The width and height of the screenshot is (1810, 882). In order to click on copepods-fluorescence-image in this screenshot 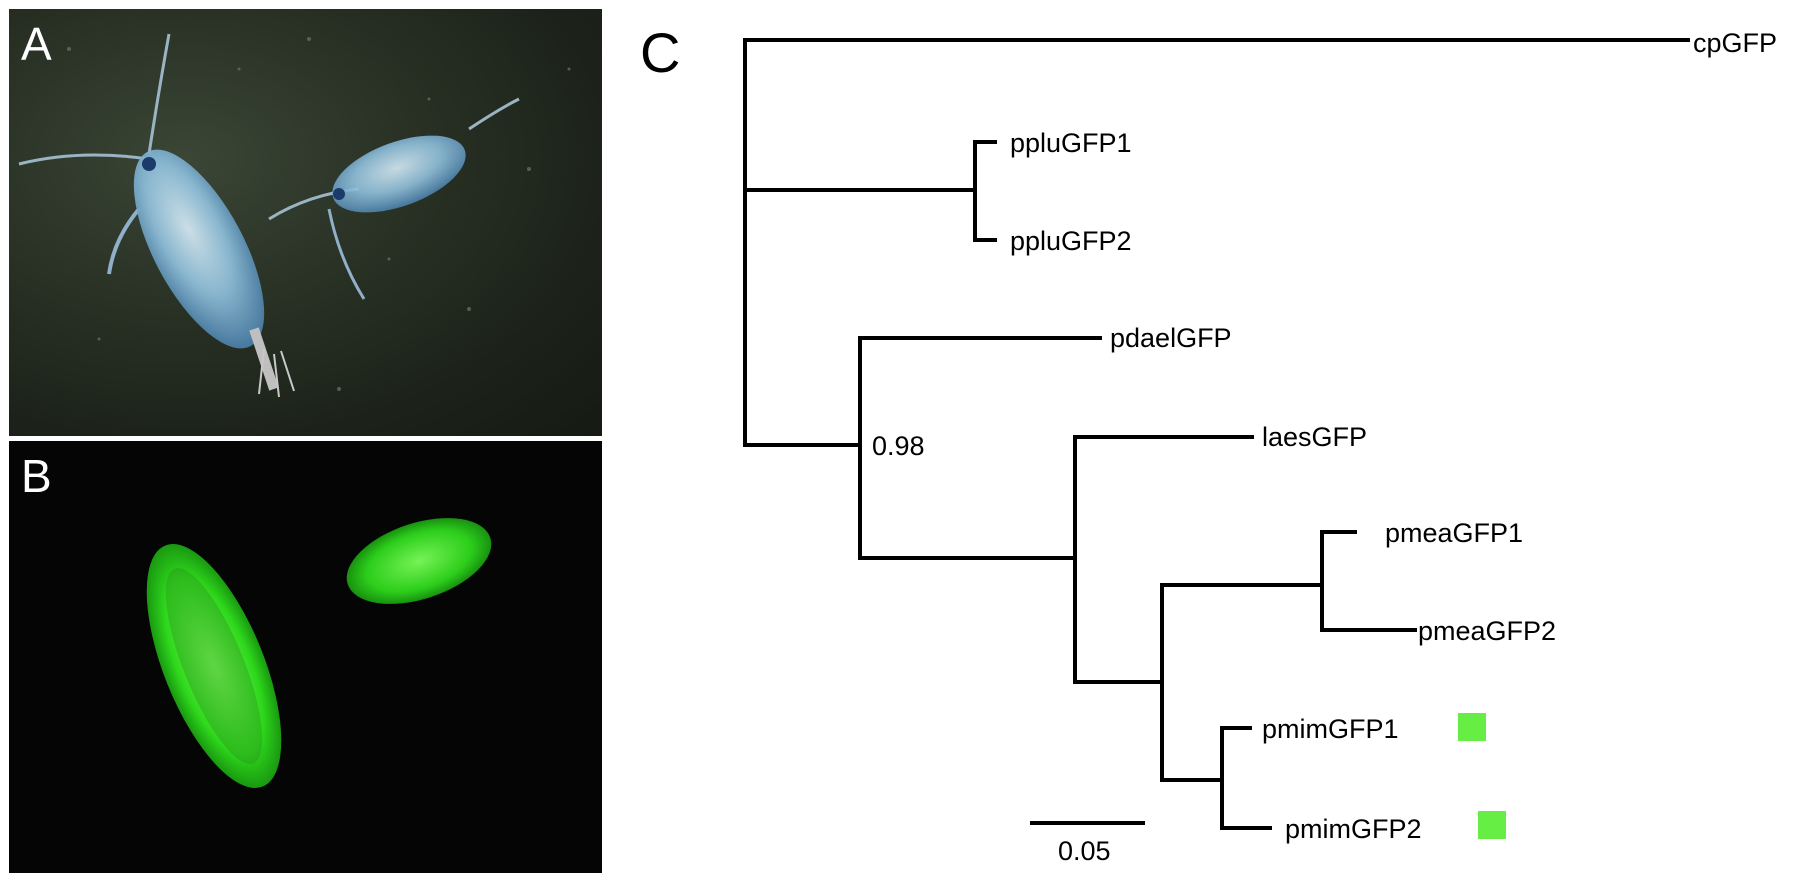, I will do `click(319, 653)`.